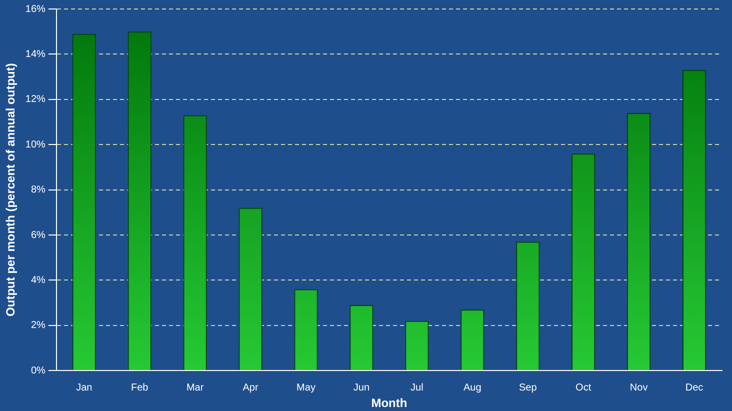 The width and height of the screenshot is (732, 411). I want to click on x-tick-label: Oct, so click(584, 388).